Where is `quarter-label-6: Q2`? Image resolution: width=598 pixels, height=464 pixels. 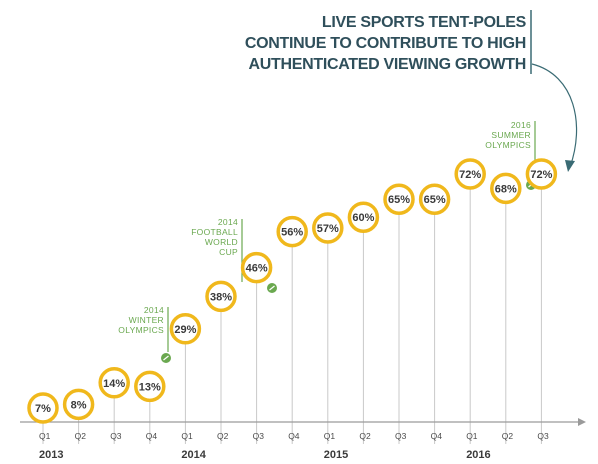 quarter-label-6: Q2 is located at coordinates (223, 436).